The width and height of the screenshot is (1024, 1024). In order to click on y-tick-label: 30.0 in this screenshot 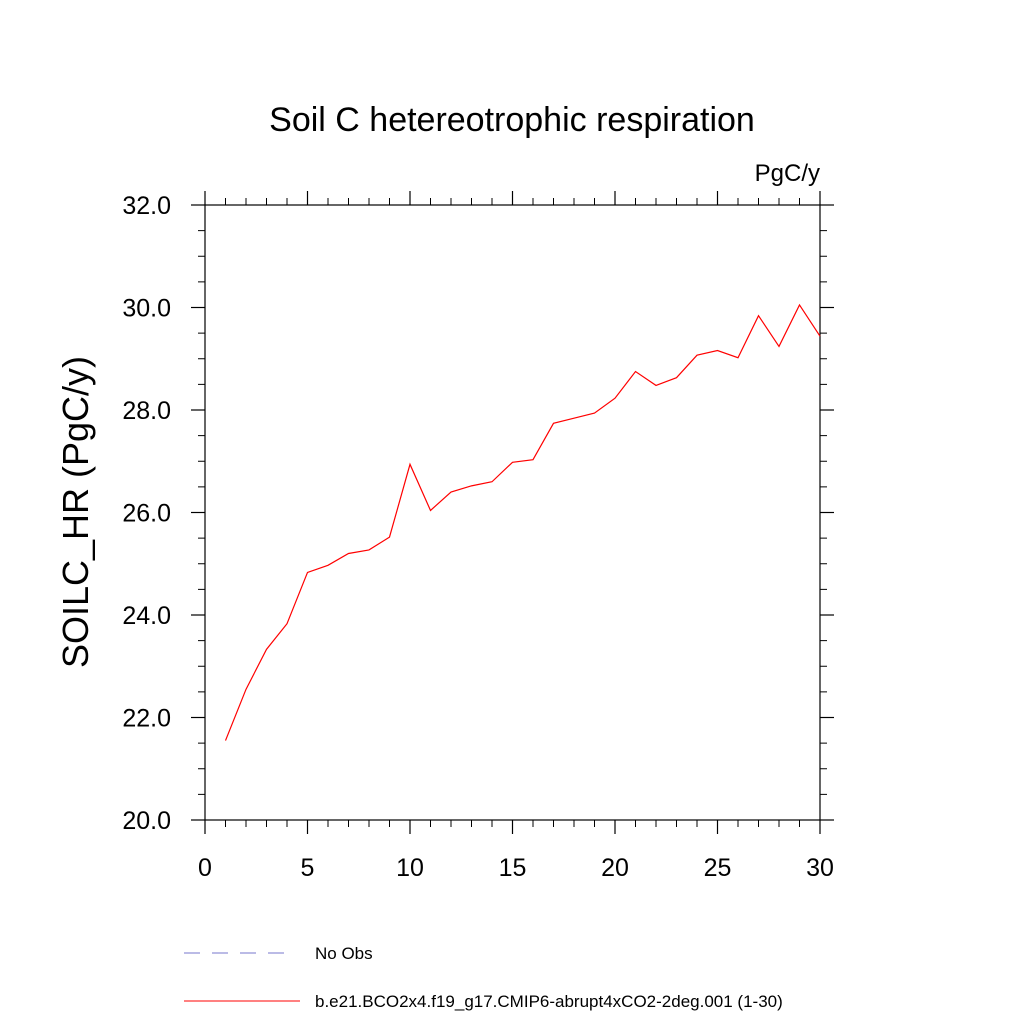, I will do `click(146, 309)`.